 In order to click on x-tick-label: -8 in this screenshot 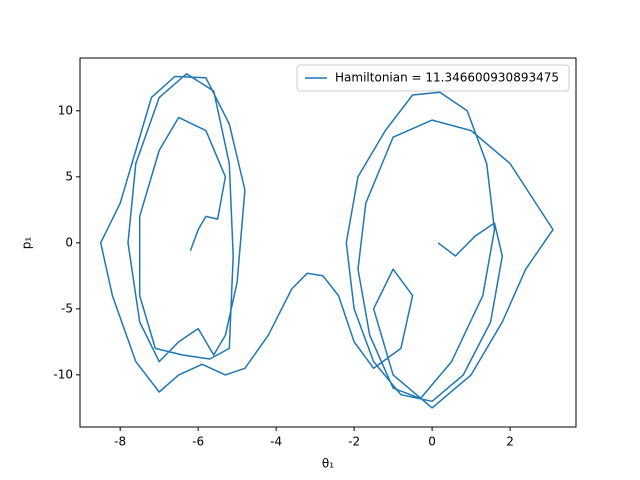, I will do `click(120, 442)`.